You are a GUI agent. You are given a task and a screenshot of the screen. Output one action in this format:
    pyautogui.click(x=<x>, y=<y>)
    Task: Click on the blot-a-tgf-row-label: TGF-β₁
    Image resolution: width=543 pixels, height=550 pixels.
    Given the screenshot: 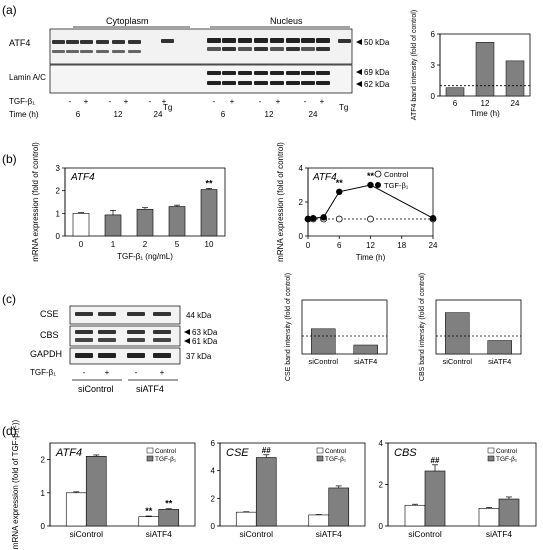 What is the action you would take?
    pyautogui.click(x=22, y=101)
    